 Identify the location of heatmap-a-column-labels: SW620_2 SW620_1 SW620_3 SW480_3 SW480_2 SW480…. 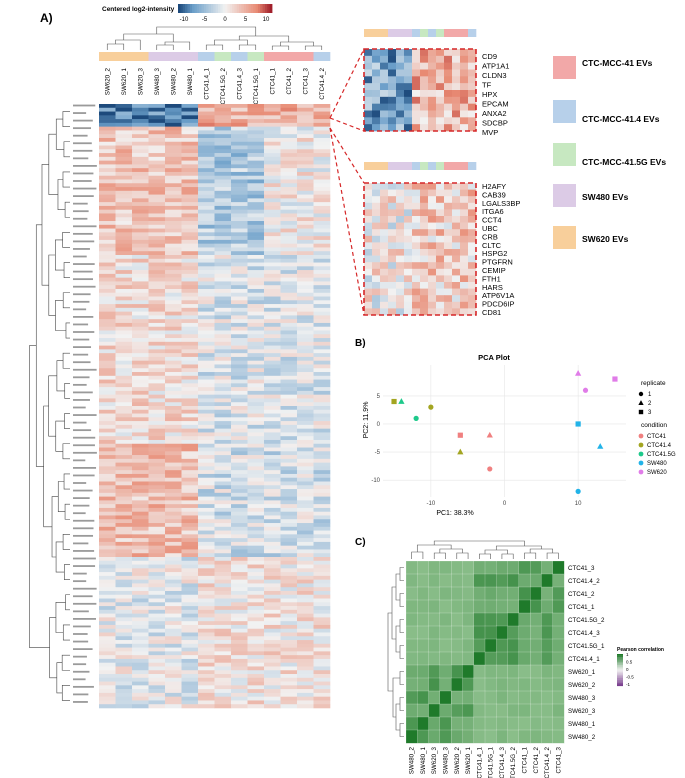
(215, 85).